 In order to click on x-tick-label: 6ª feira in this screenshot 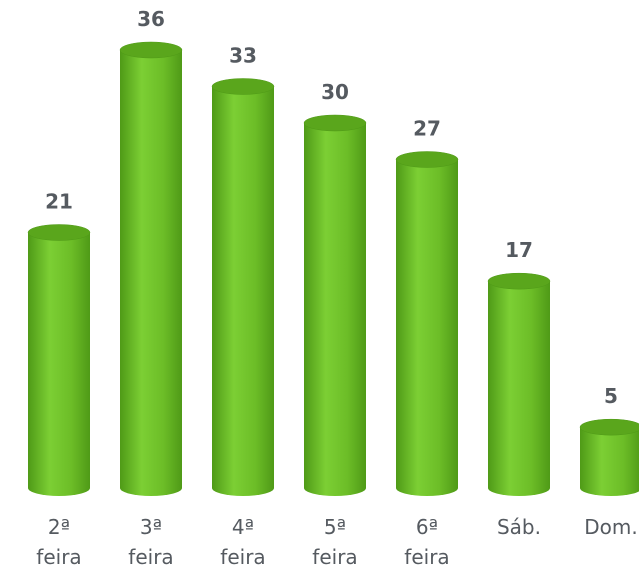, I will do `click(427, 542)`.